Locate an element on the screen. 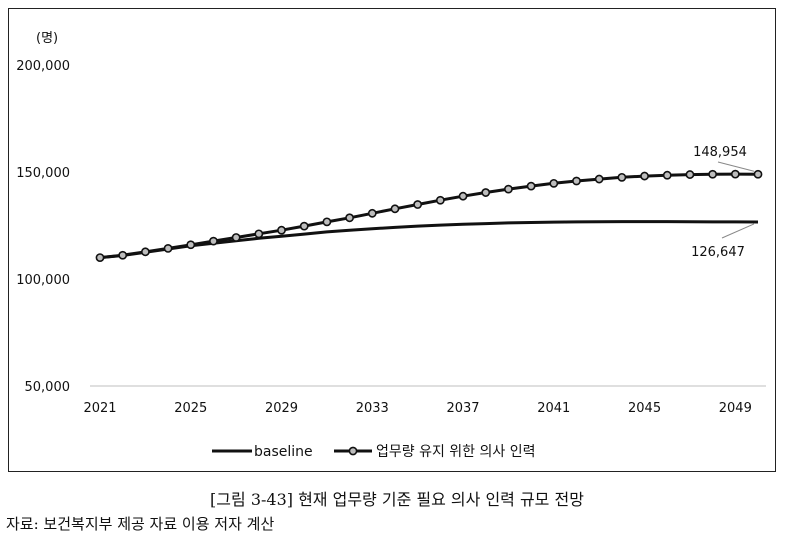  annotation-label-top: 148,954 is located at coordinates (720, 152).